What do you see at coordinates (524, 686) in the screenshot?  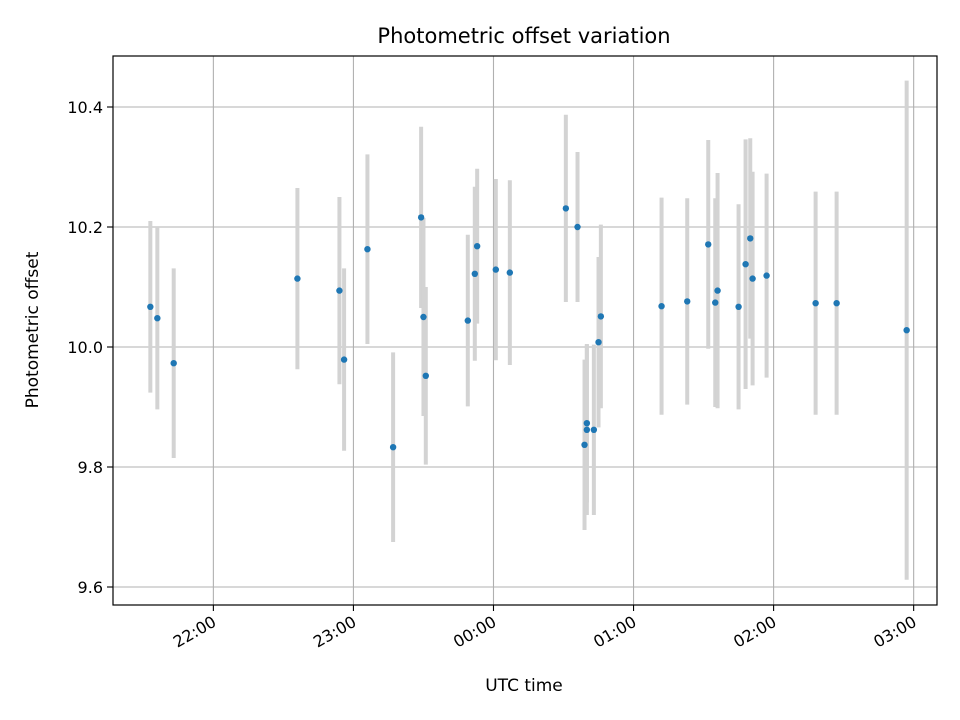 I see `x-axis-label: UTC time` at bounding box center [524, 686].